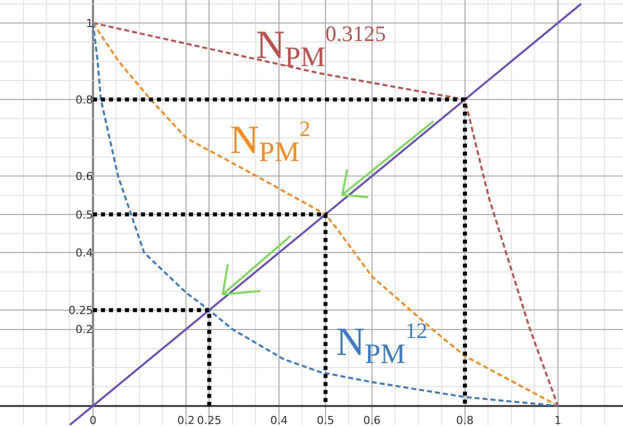 The height and width of the screenshot is (427, 623). Describe the element at coordinates (84, 99) in the screenshot. I see `y-tick-label: 0.8` at that location.